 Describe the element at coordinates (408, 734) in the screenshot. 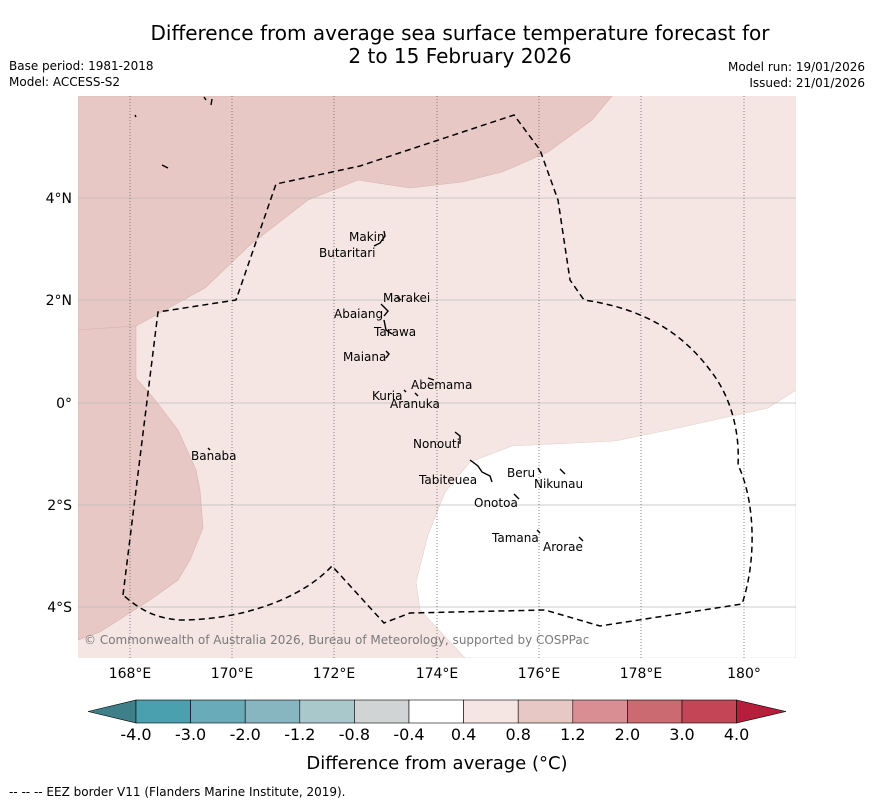

I see `colorbar-tick-label: -0.4` at that location.